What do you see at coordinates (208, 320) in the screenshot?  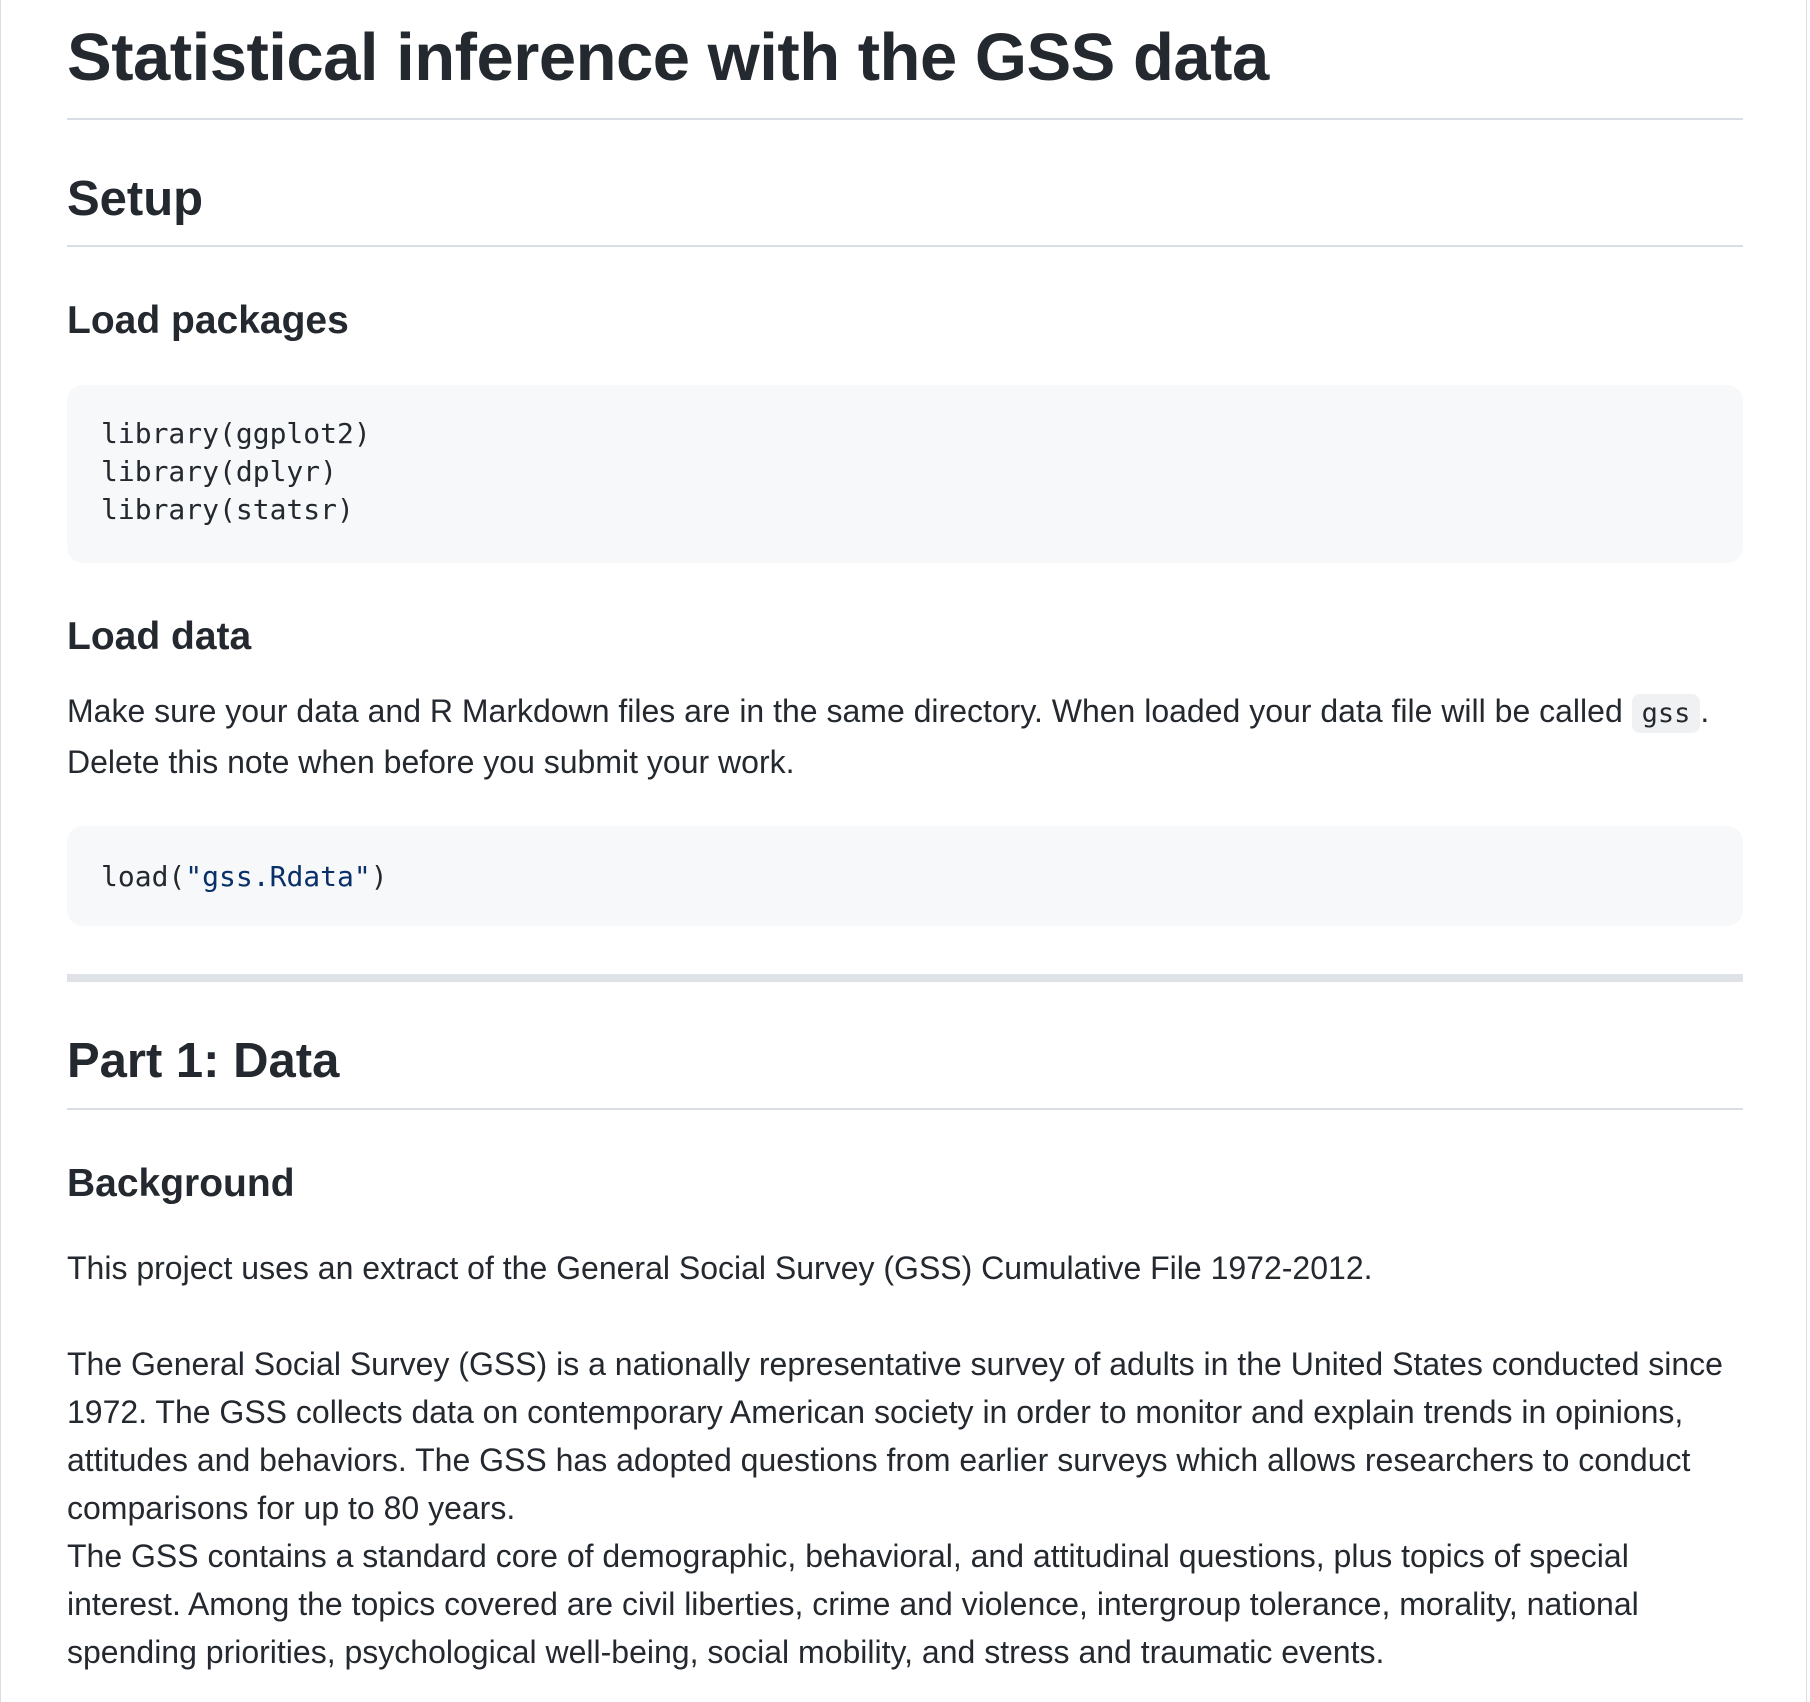 I see `heading-load-packages: Load packages` at bounding box center [208, 320].